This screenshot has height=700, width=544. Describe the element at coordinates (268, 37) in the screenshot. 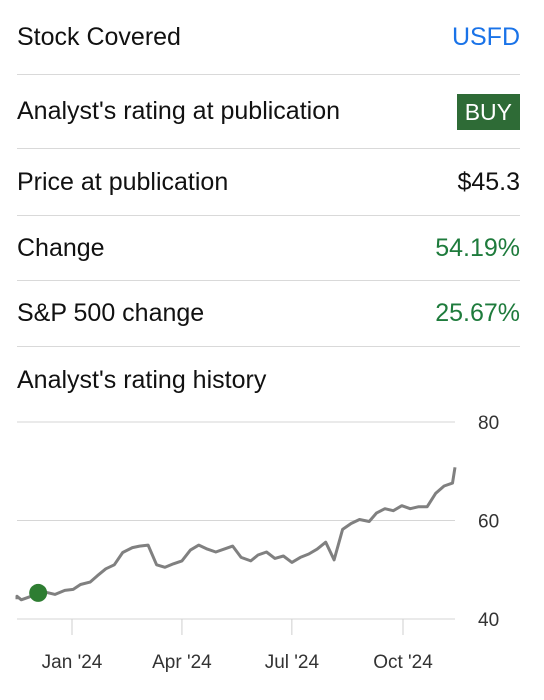

I see `row-stock-covered: Stock Covered USFD` at that location.